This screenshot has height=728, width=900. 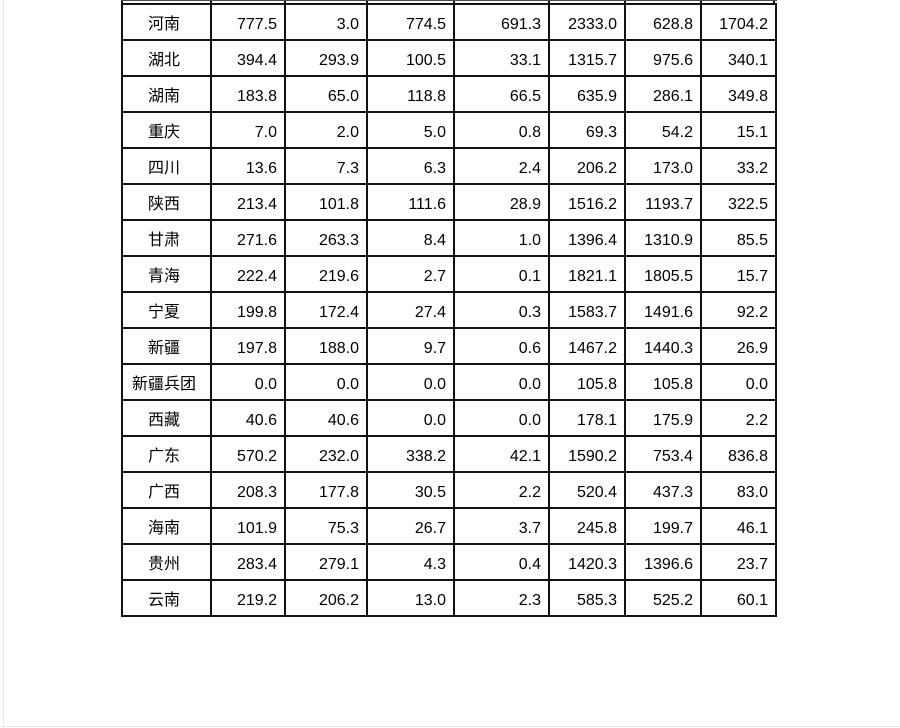 What do you see at coordinates (587, 274) in the screenshot?
I see `value-cell: 1821.1` at bounding box center [587, 274].